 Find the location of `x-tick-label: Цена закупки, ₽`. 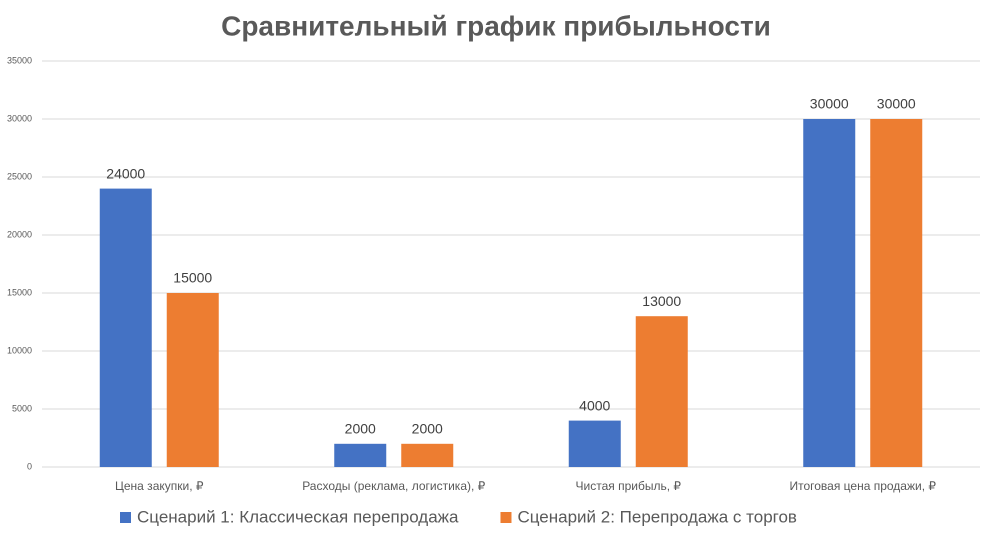

x-tick-label: Цена закупки, ₽ is located at coordinates (159, 486).